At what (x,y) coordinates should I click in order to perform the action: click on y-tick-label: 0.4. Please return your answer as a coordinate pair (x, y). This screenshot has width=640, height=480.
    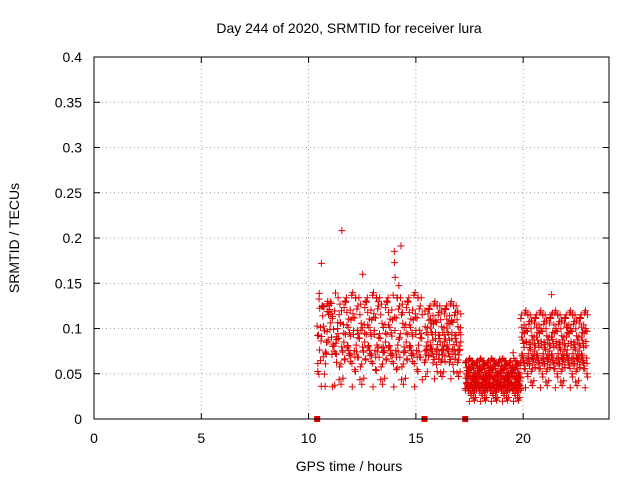
    Looking at the image, I should click on (73, 57).